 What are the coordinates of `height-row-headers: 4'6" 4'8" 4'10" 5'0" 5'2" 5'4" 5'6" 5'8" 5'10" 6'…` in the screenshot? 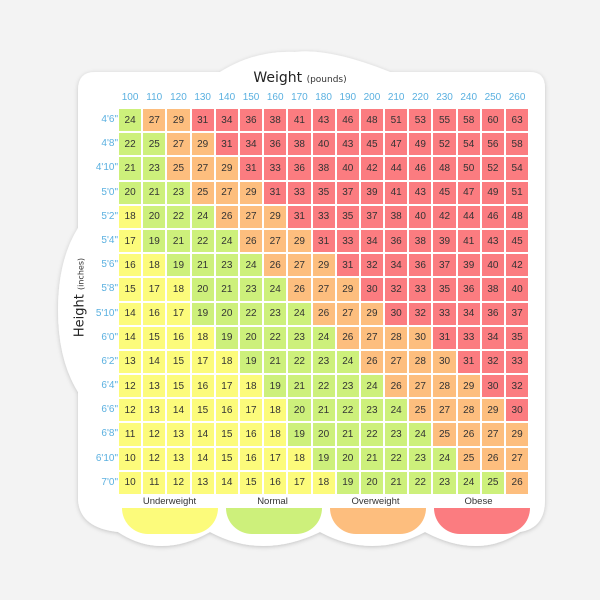 It's located at (103, 301).